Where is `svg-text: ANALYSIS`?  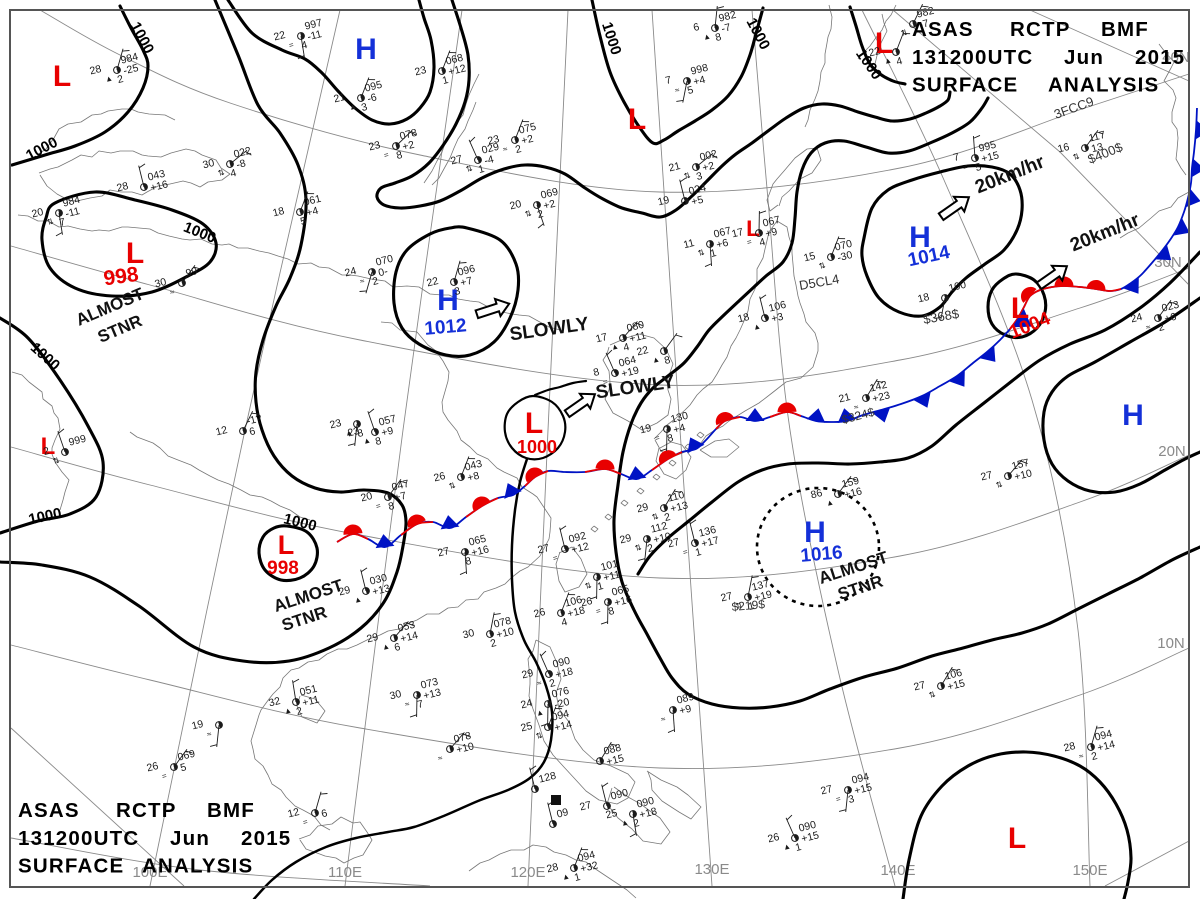 svg-text: ANALYSIS is located at coordinates (1103, 85).